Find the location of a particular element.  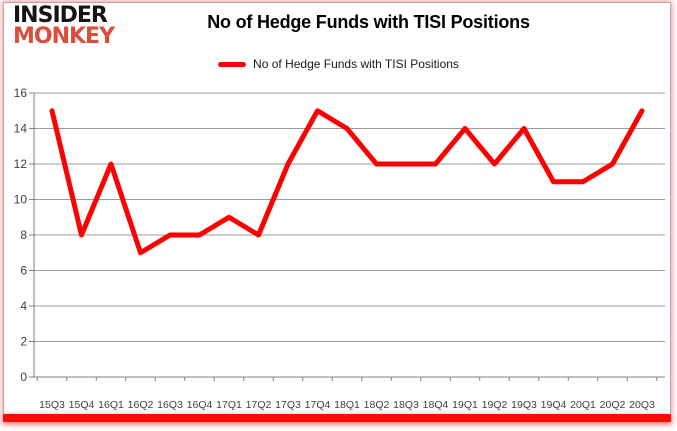

x-axis-label: 15Q4 is located at coordinates (82, 405).